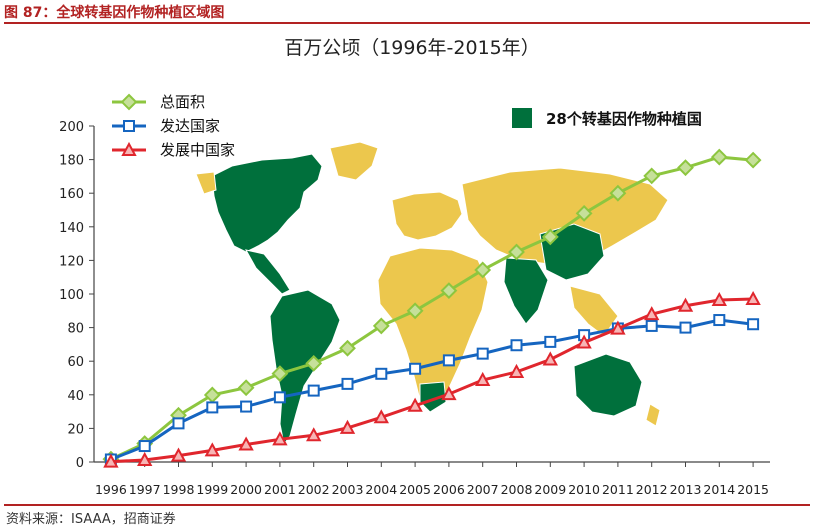 Image resolution: width=824 pixels, height=532 pixels. Describe the element at coordinates (407, 23) in the screenshot. I see `header-rule` at that location.